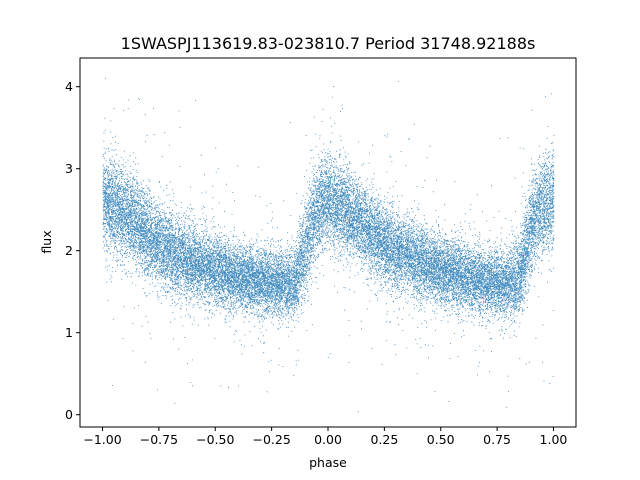 Image resolution: width=640 pixels, height=480 pixels. Describe the element at coordinates (69, 86) in the screenshot. I see `y-tick-label: 4` at that location.